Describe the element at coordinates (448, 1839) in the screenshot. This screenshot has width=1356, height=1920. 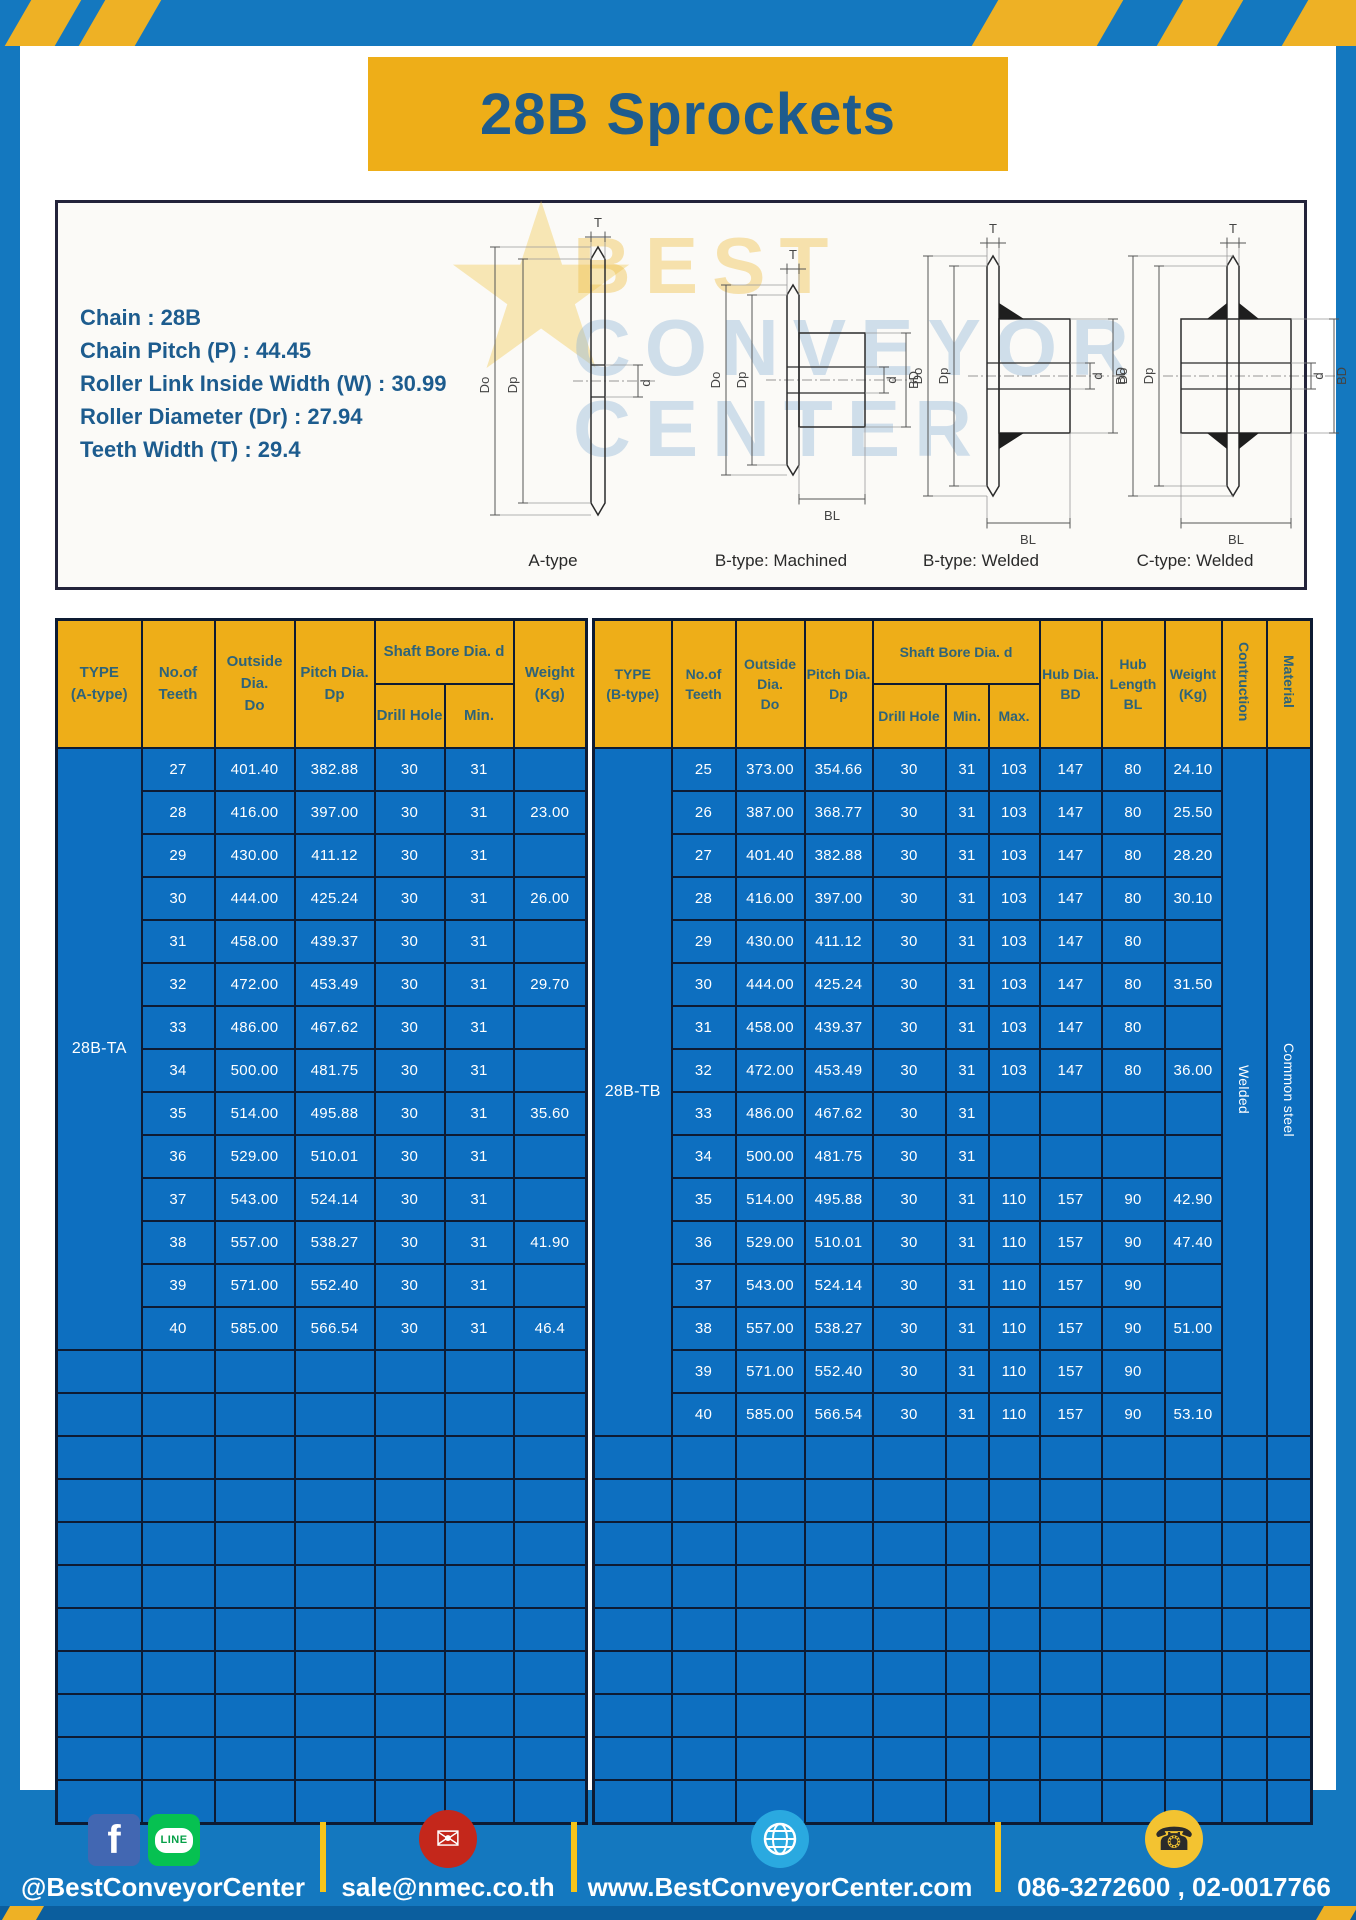
I see `email-icon: ✉` at that location.